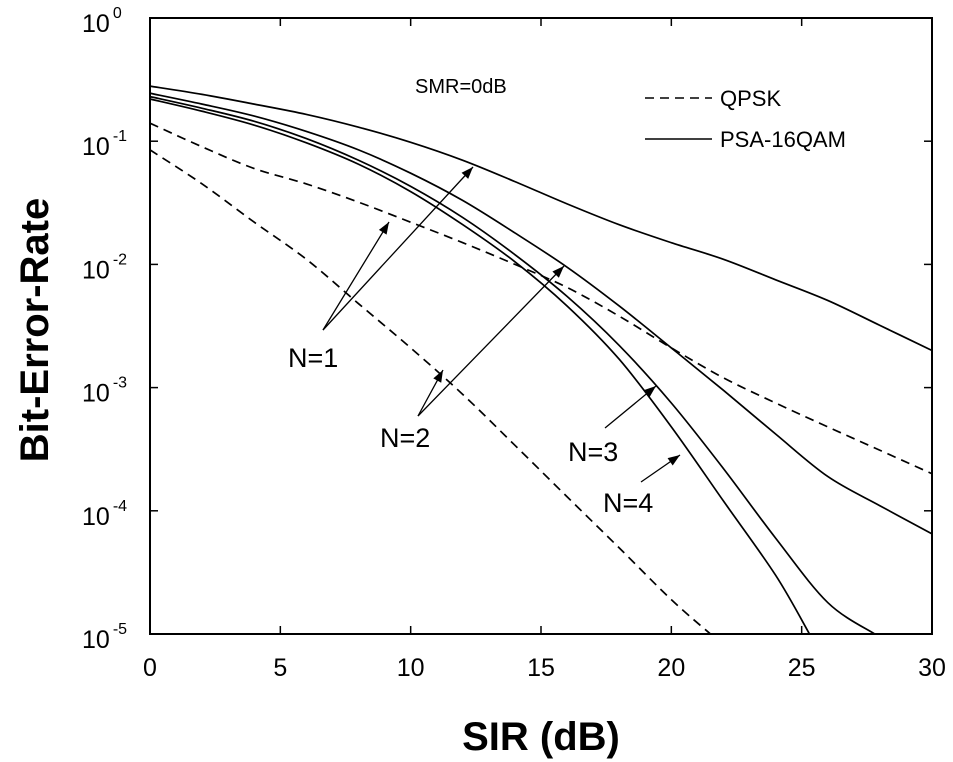 The height and width of the screenshot is (762, 953). What do you see at coordinates (102, 21) in the screenshot?
I see `y-tick-label: 10 0` at bounding box center [102, 21].